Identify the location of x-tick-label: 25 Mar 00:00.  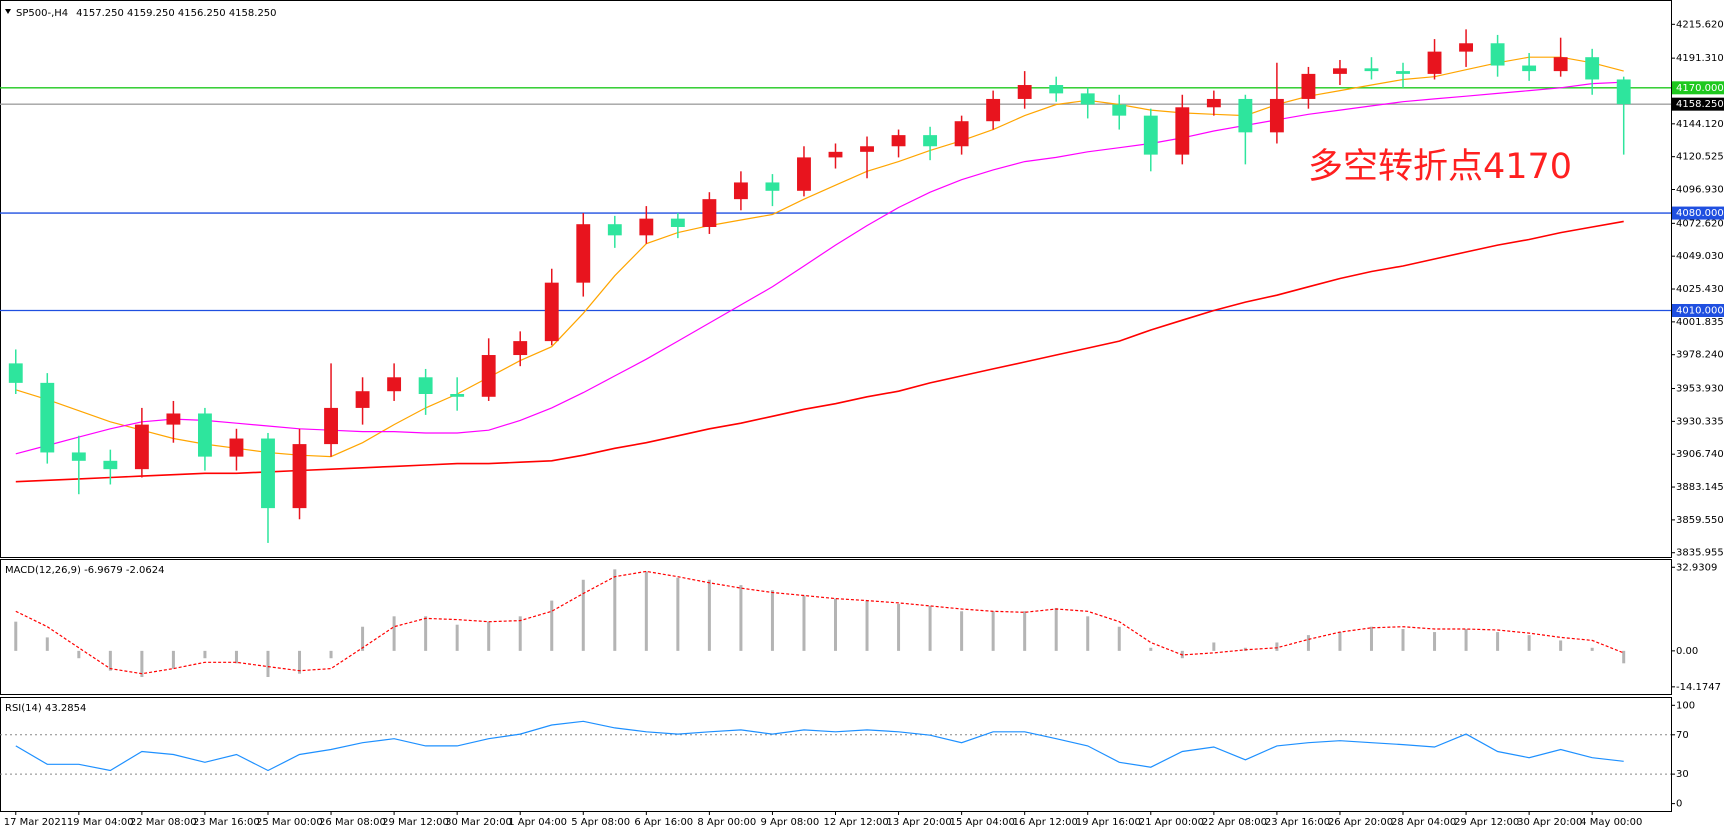
(289, 822).